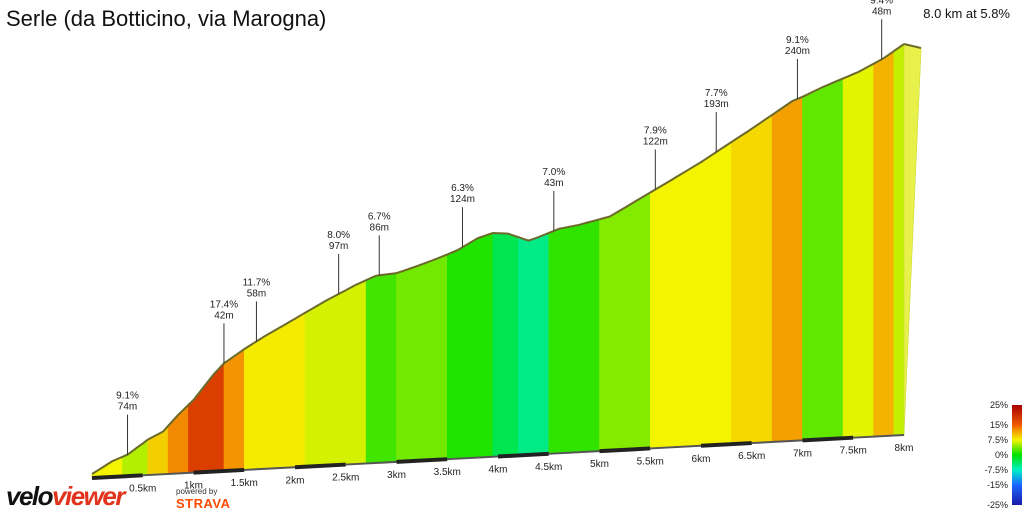  Describe the element at coordinates (257, 282) in the screenshot. I see `annotation-grade: 11.7%` at that location.